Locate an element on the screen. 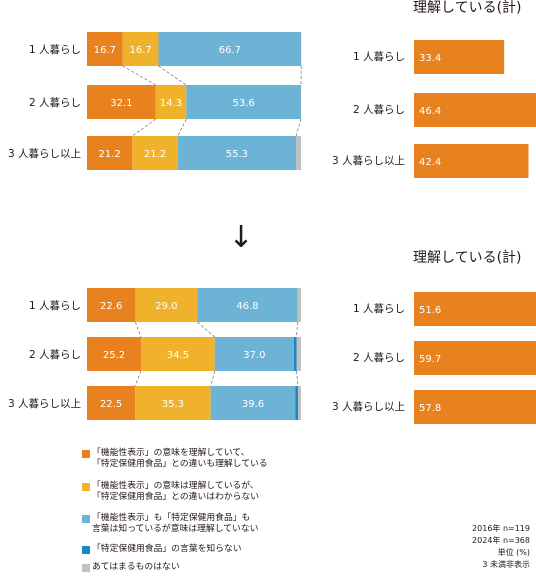 This screenshot has width=536, height=577. data-label: 37.0 is located at coordinates (254, 355).